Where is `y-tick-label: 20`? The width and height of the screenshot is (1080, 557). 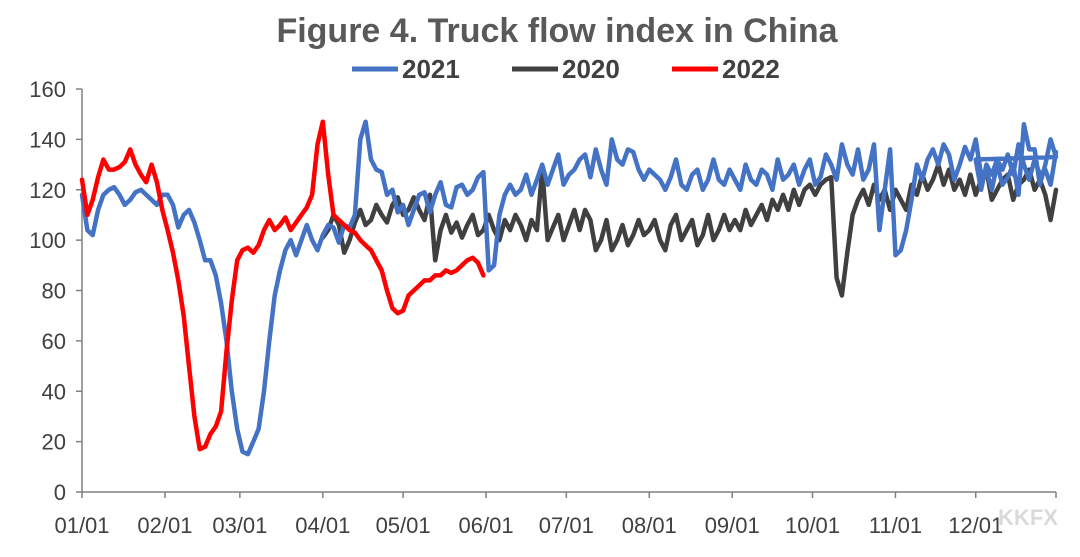 y-tick-label: 20 is located at coordinates (54, 442).